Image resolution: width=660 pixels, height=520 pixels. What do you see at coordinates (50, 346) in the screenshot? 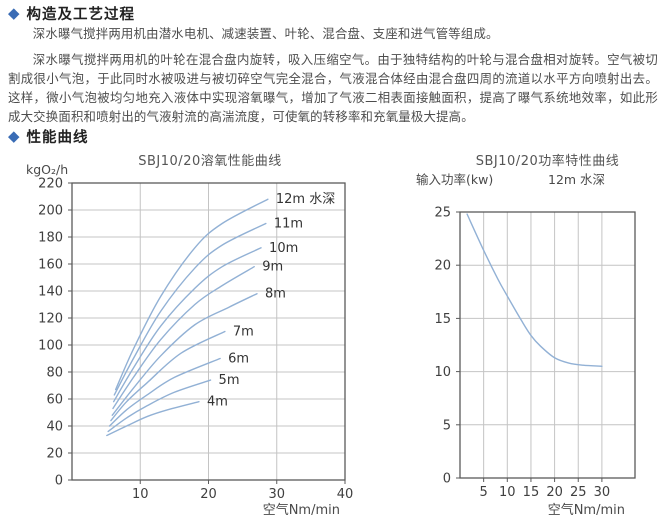
I see `svg-text: 100` at bounding box center [50, 346].